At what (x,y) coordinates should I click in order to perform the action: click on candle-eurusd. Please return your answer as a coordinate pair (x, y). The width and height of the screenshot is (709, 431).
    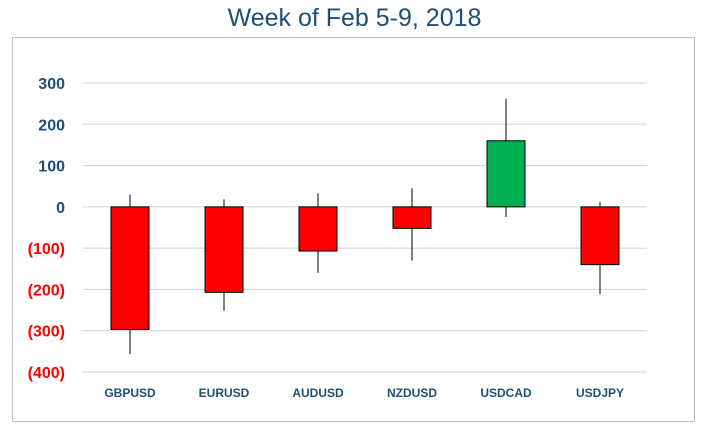
    Looking at the image, I should click on (224, 255).